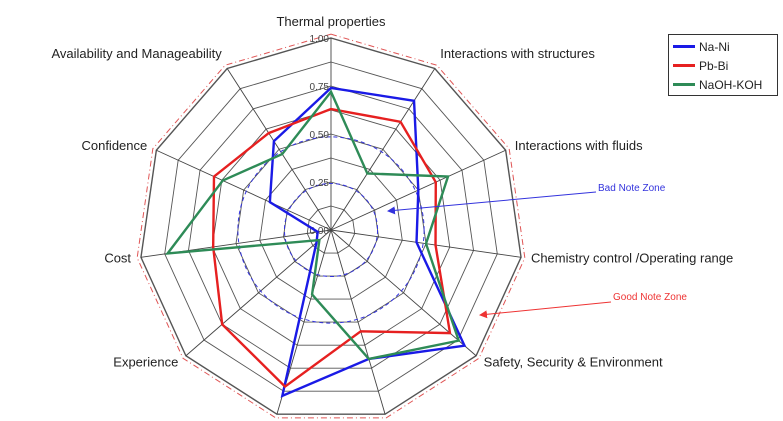 This screenshot has height=421, width=783. I want to click on radial-tick-label: 0.25, so click(320, 183).